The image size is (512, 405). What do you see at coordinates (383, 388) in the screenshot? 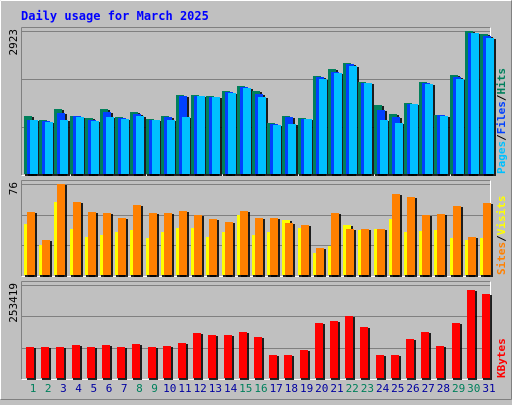
I see `day-label: 24` at bounding box center [383, 388].